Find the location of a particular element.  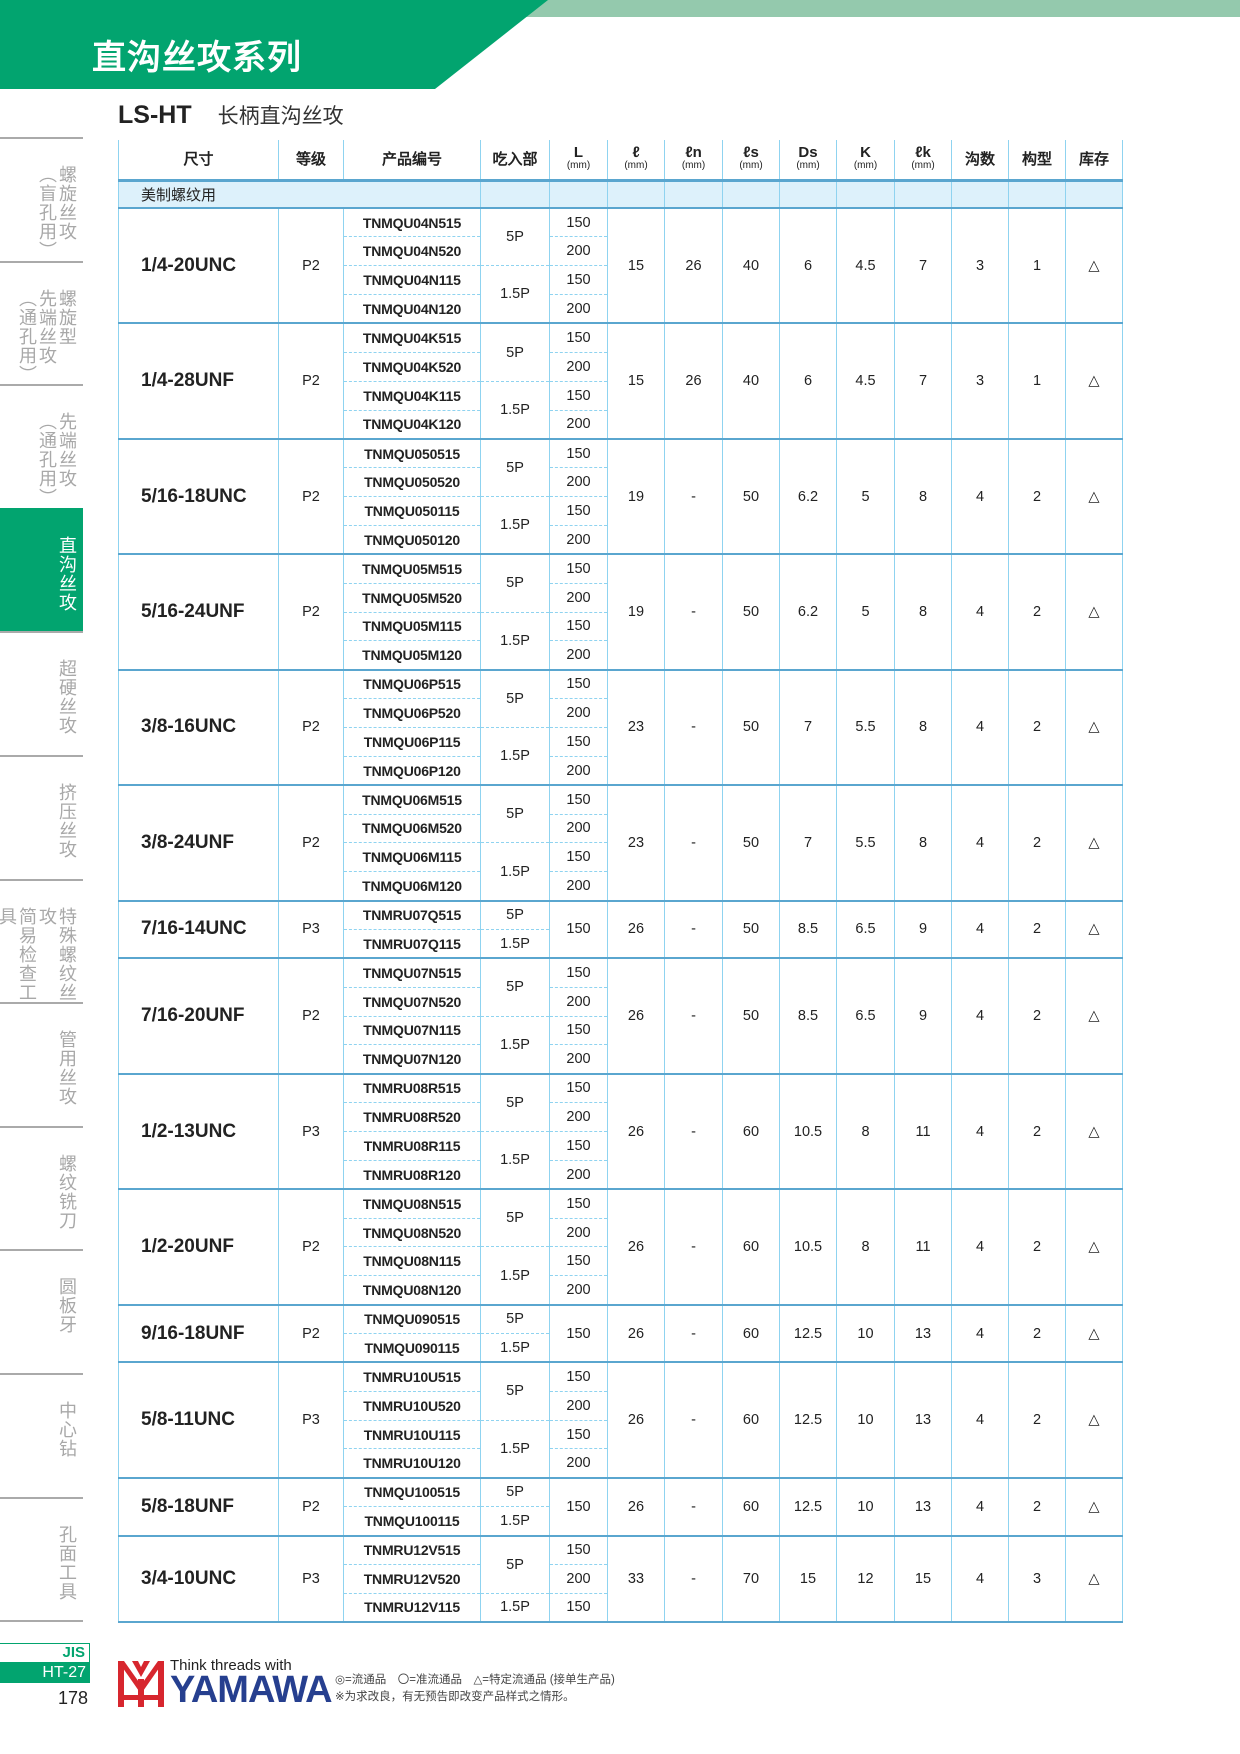

product-code: TNMRU12V520 is located at coordinates (412, 1579).